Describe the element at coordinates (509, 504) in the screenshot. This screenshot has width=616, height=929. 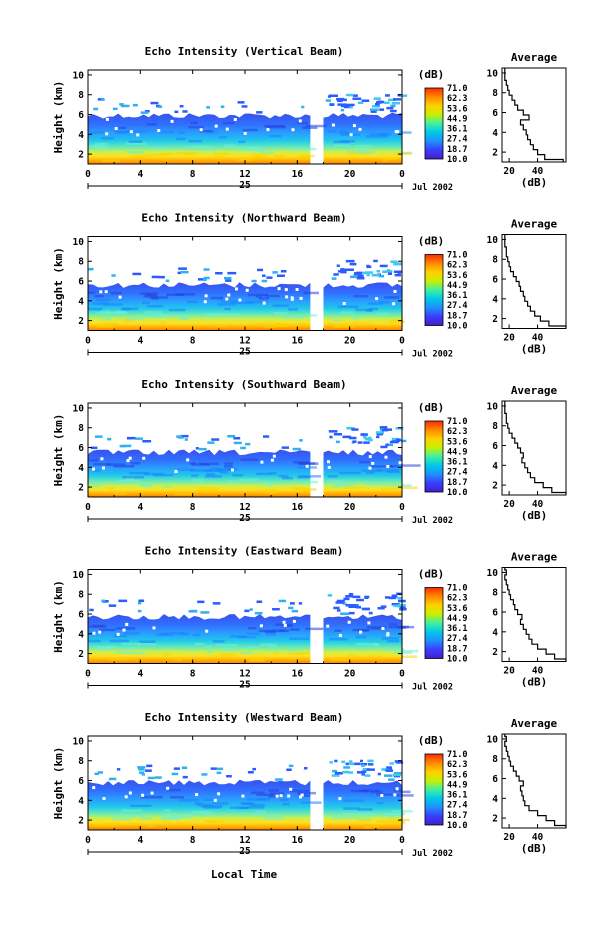
I see `avg-x-tick-label: 20` at that location.